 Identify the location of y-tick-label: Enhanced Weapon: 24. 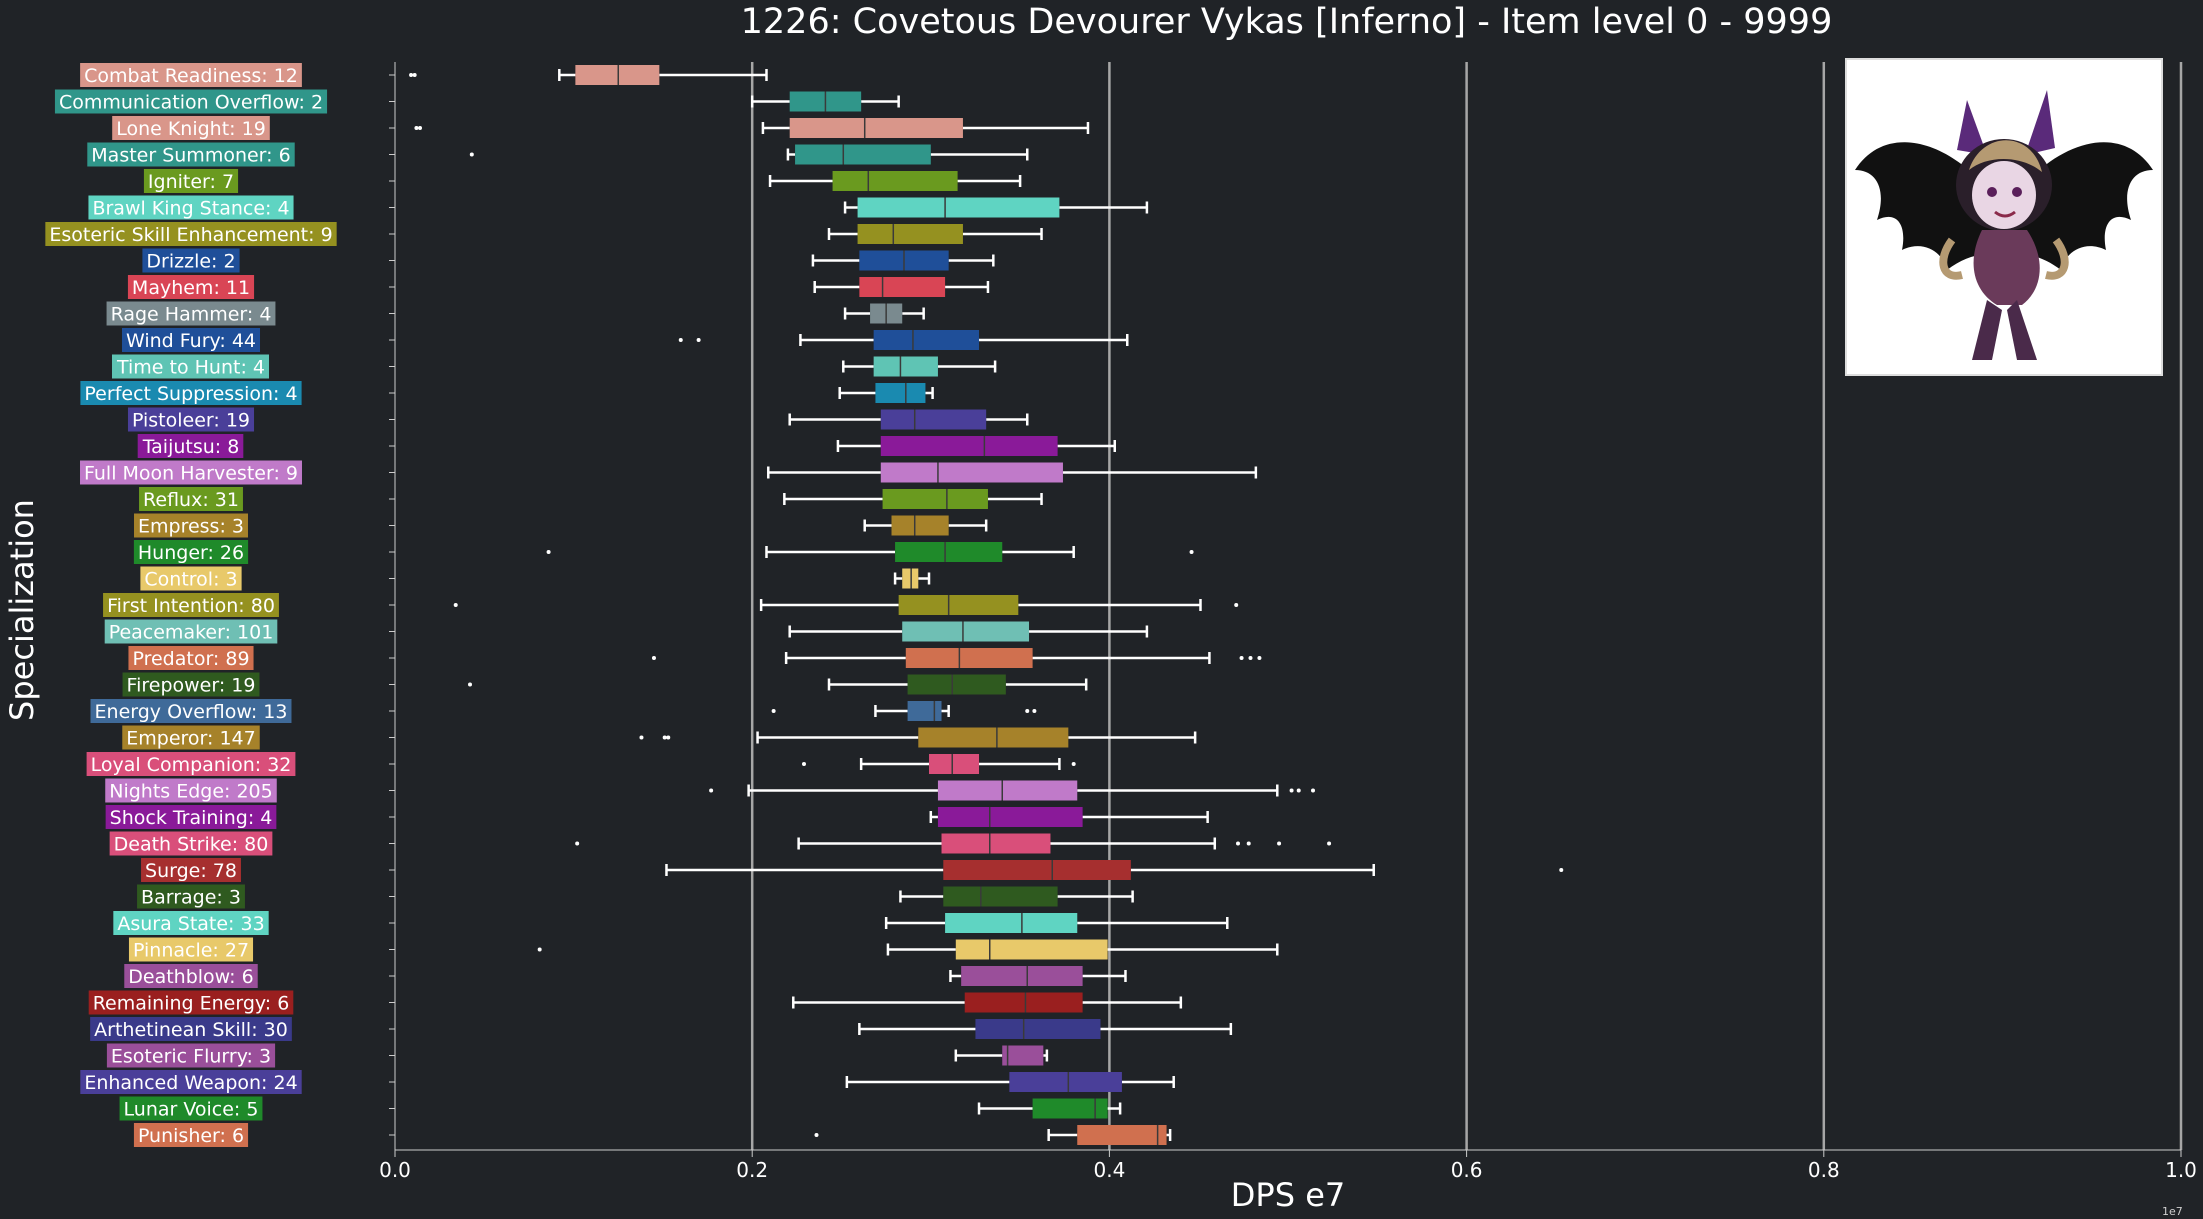
(190, 1083).